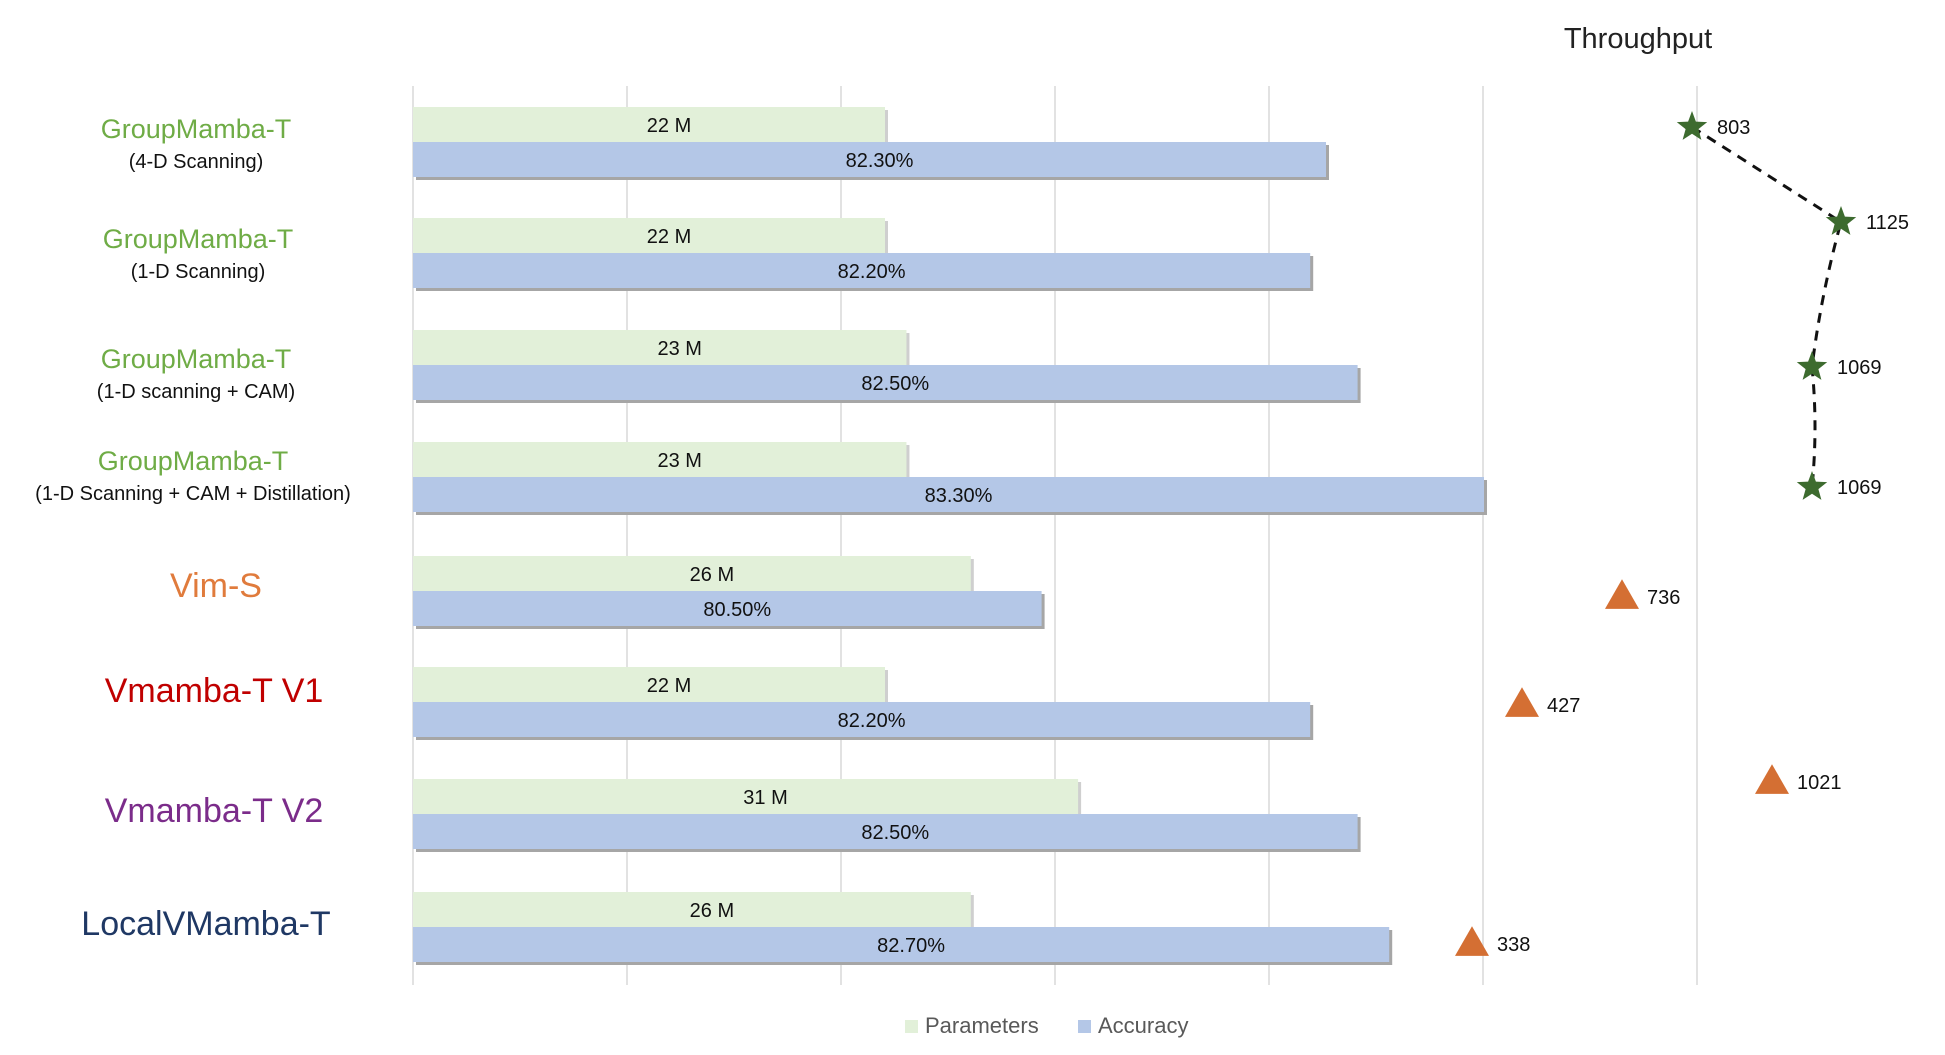 This screenshot has height=1055, width=1945. I want to click on category-subtitle: (1-D Scanning), so click(198, 272).